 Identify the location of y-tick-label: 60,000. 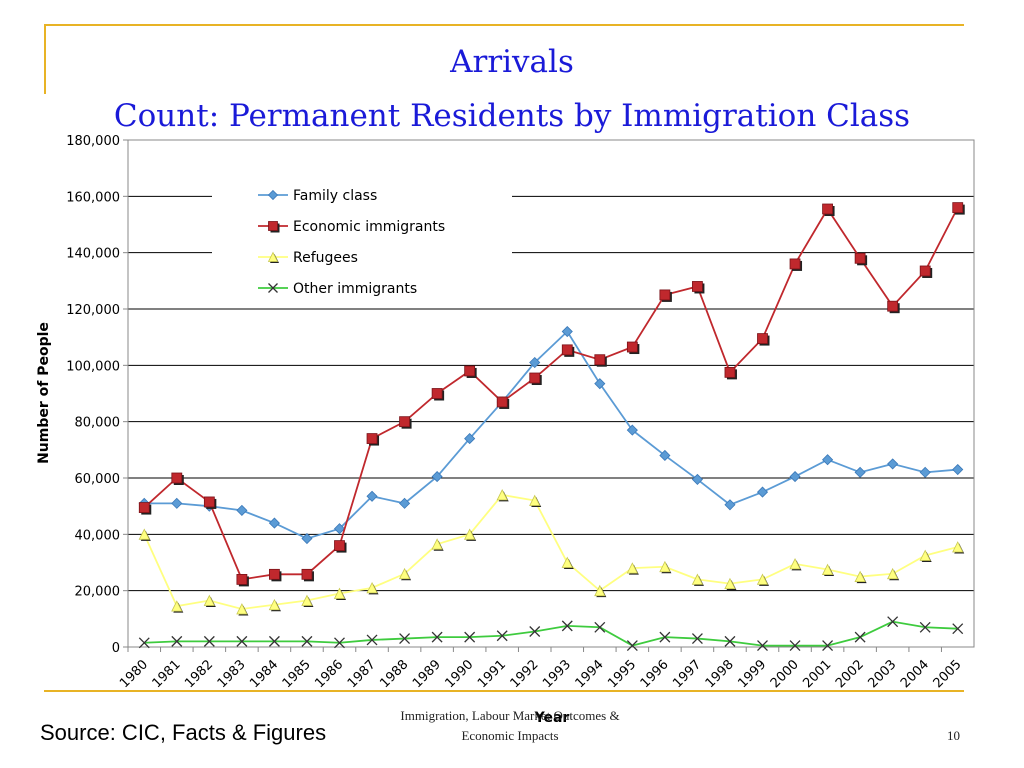
(98, 479).